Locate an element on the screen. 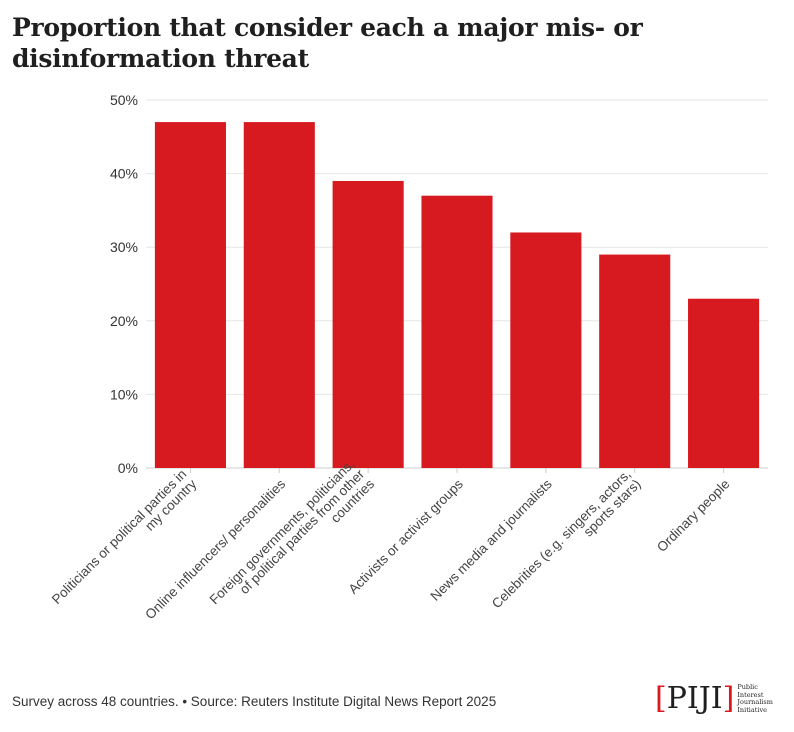 This screenshot has height=732, width=794. y-tick-label: 30% is located at coordinates (124, 247).